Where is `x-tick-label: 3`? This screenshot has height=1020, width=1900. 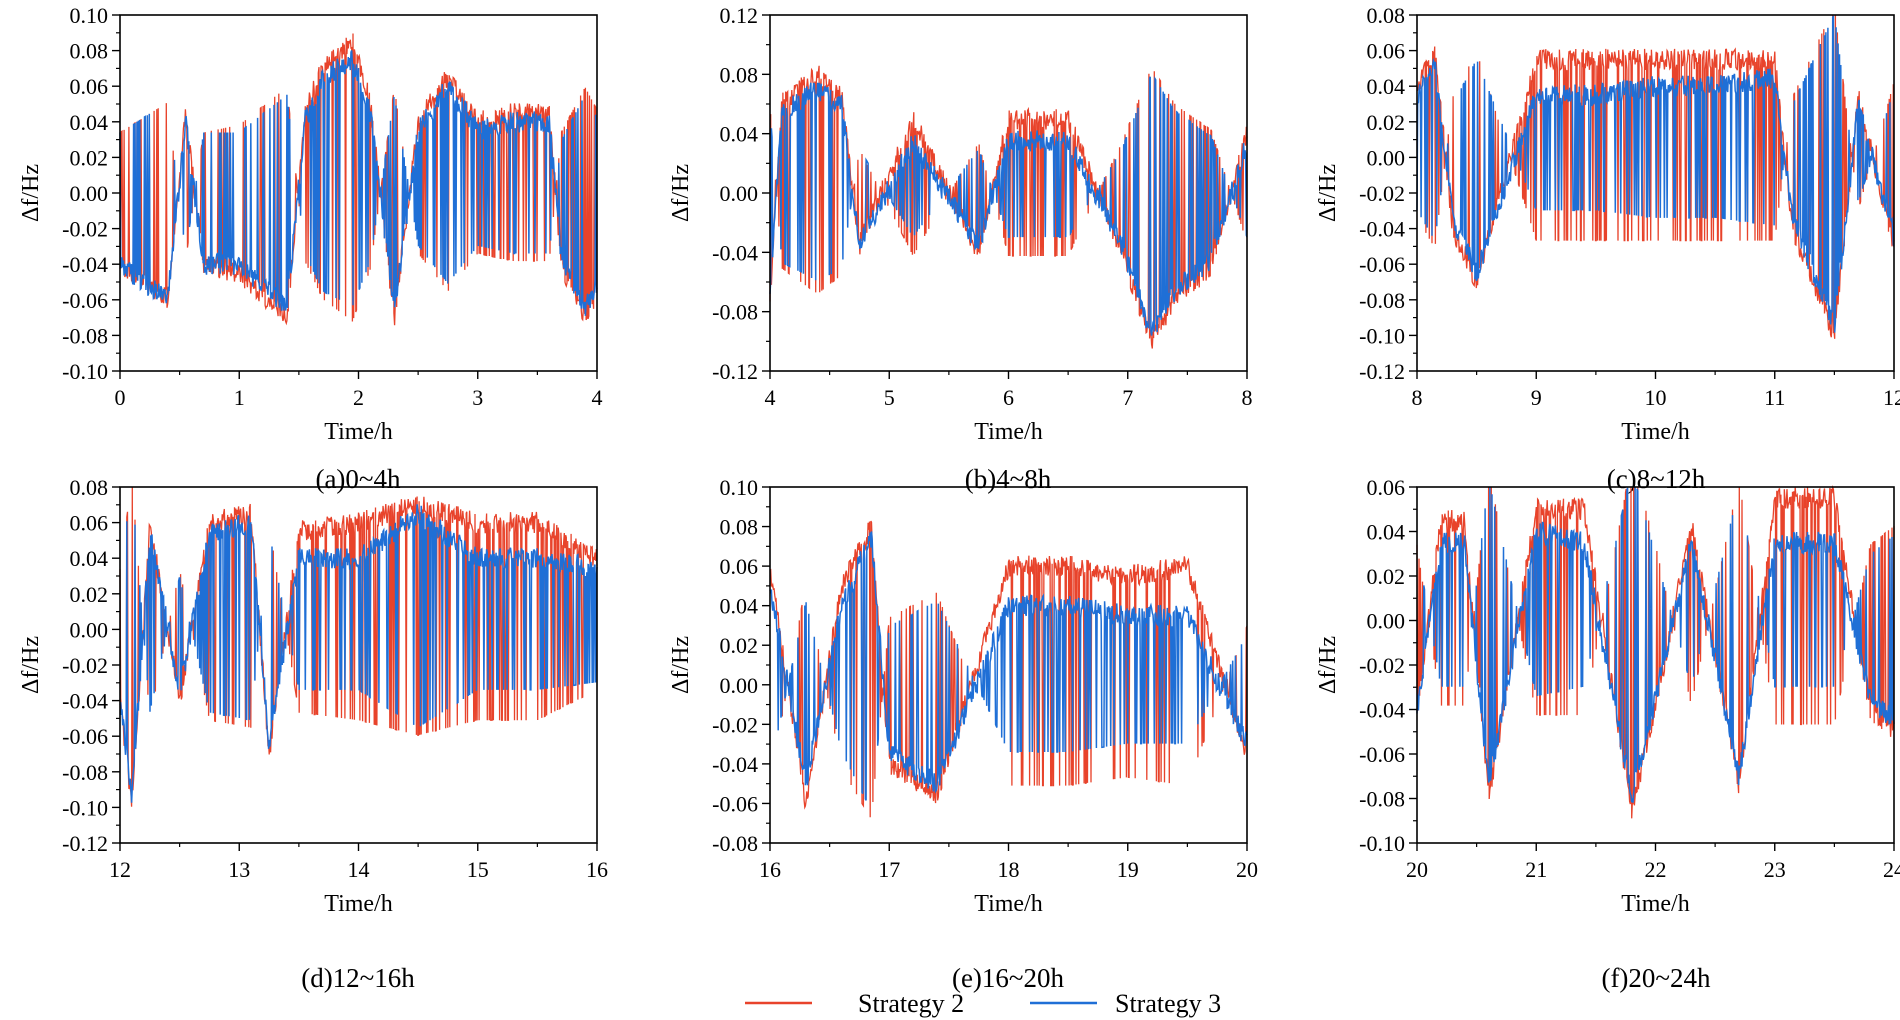
x-tick-label: 3 is located at coordinates (477, 397).